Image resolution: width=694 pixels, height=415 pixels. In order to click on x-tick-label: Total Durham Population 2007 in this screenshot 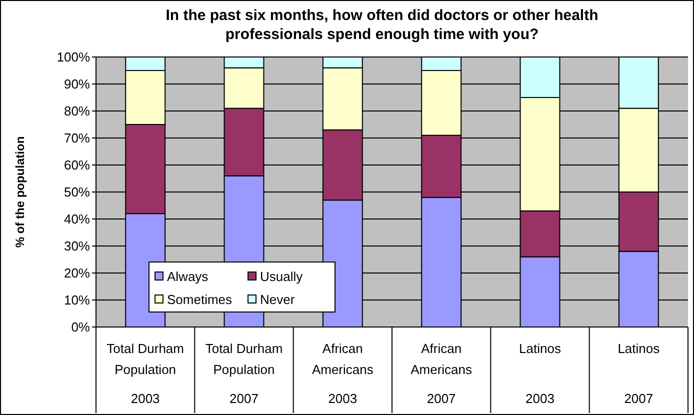, I will do `click(244, 373)`.